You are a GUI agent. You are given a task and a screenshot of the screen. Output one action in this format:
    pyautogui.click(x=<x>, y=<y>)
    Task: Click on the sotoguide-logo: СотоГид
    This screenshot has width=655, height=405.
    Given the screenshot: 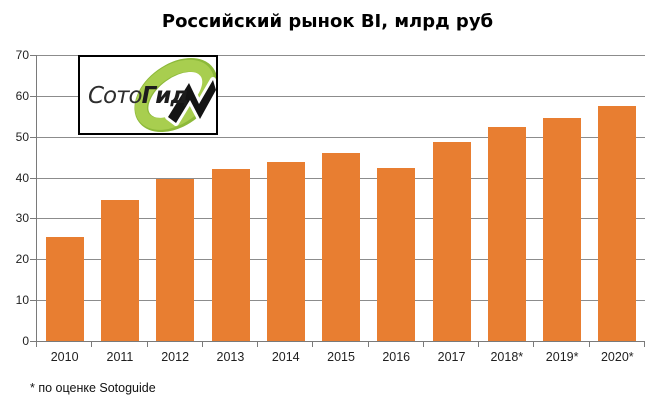 What is the action you would take?
    pyautogui.click(x=148, y=95)
    